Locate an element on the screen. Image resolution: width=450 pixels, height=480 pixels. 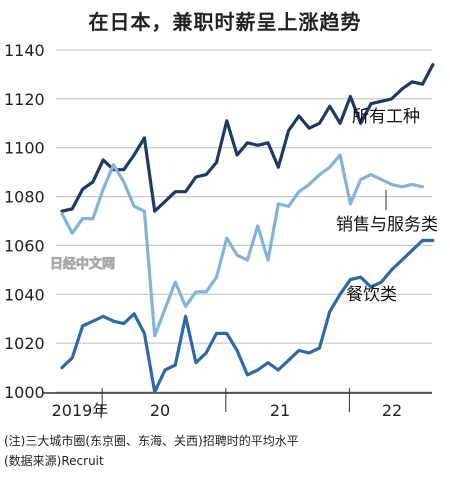
x-tick-label: 20 is located at coordinates (160, 410).